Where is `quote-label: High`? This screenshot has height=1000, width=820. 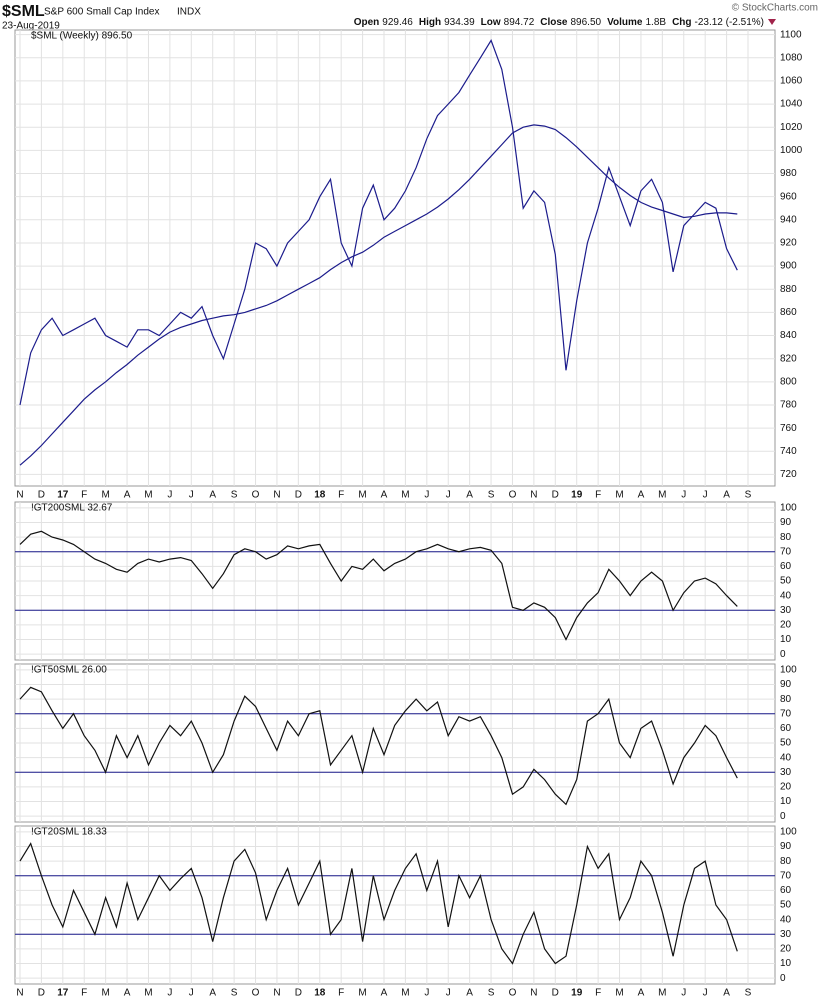 quote-label: High is located at coordinates (430, 22).